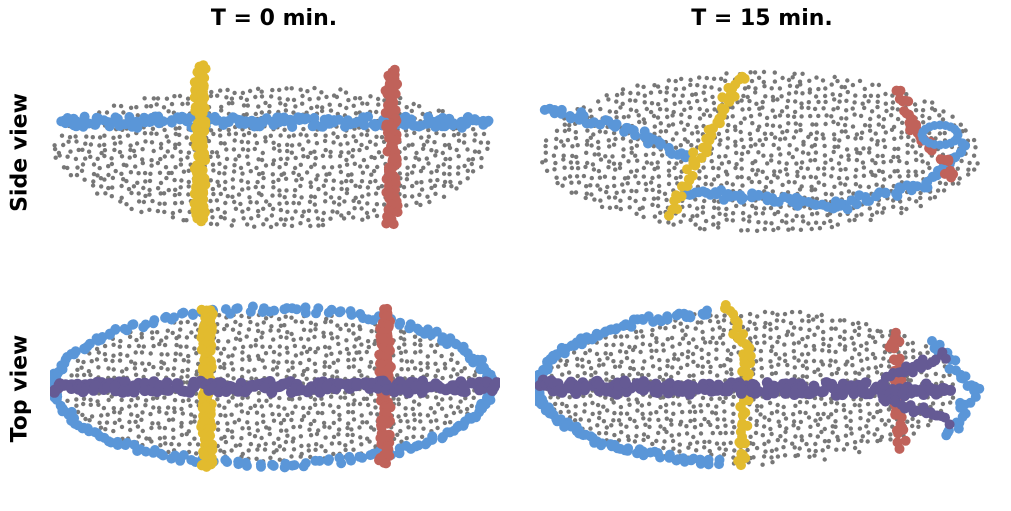  I want to click on red-stripe-dot, so click(388, 325).